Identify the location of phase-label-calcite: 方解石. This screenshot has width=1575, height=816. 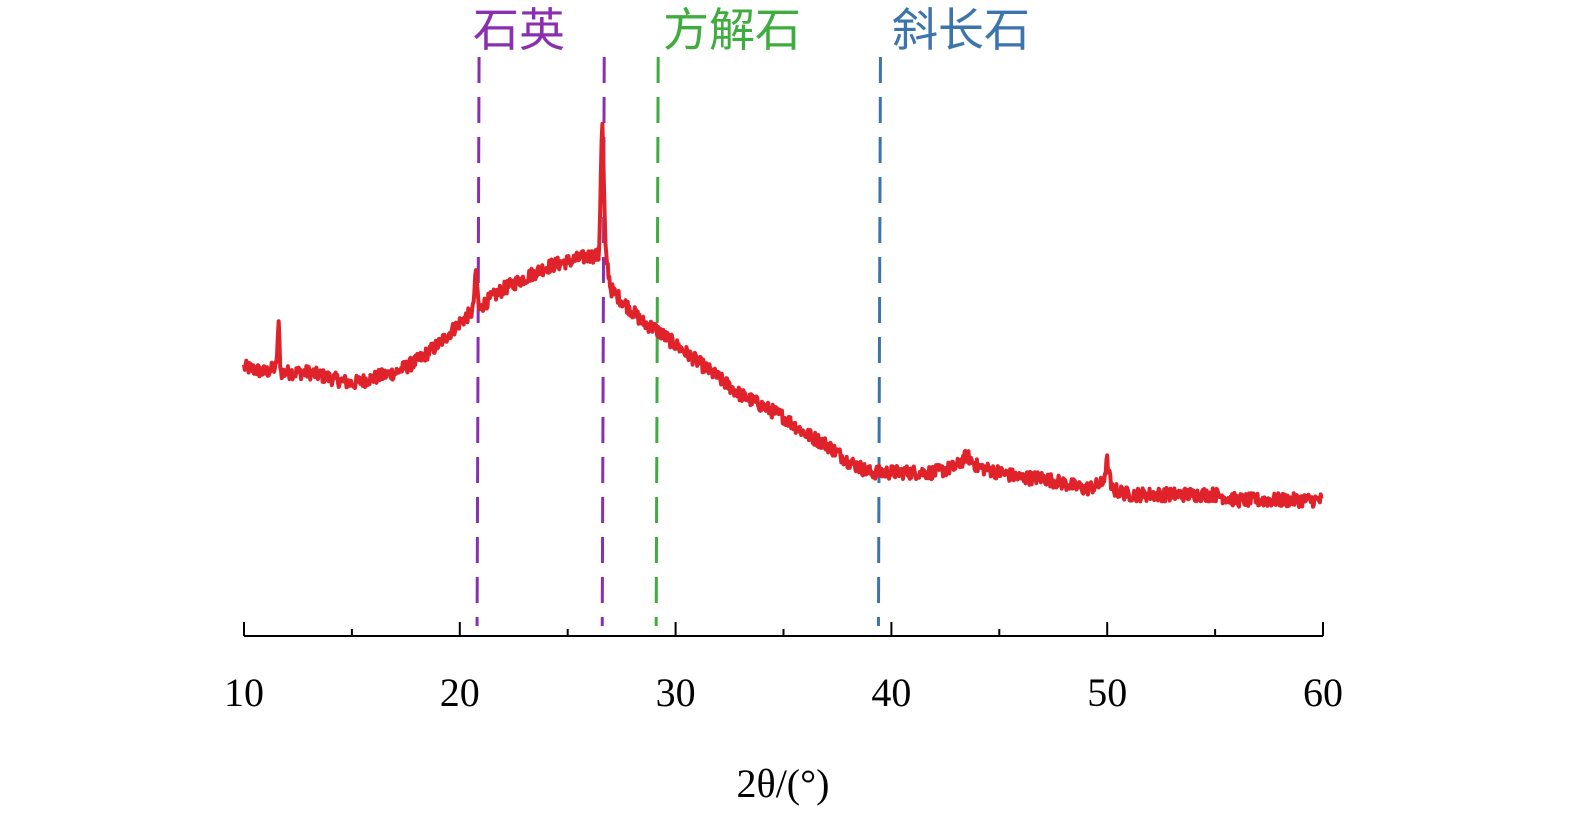
(732, 30).